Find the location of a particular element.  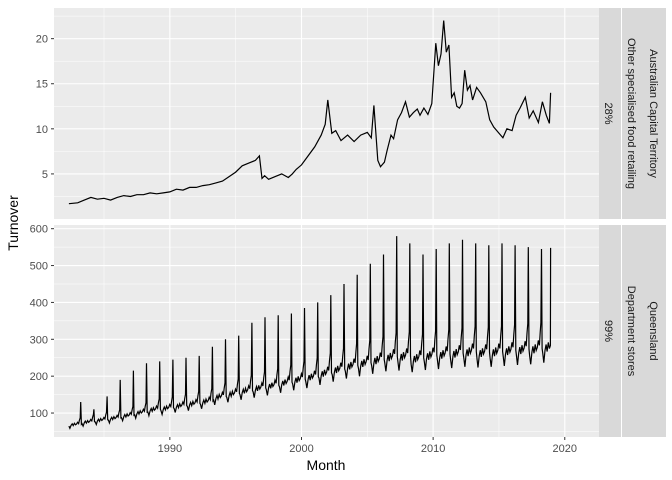

y-tick-label: 100 is located at coordinates (39, 414).